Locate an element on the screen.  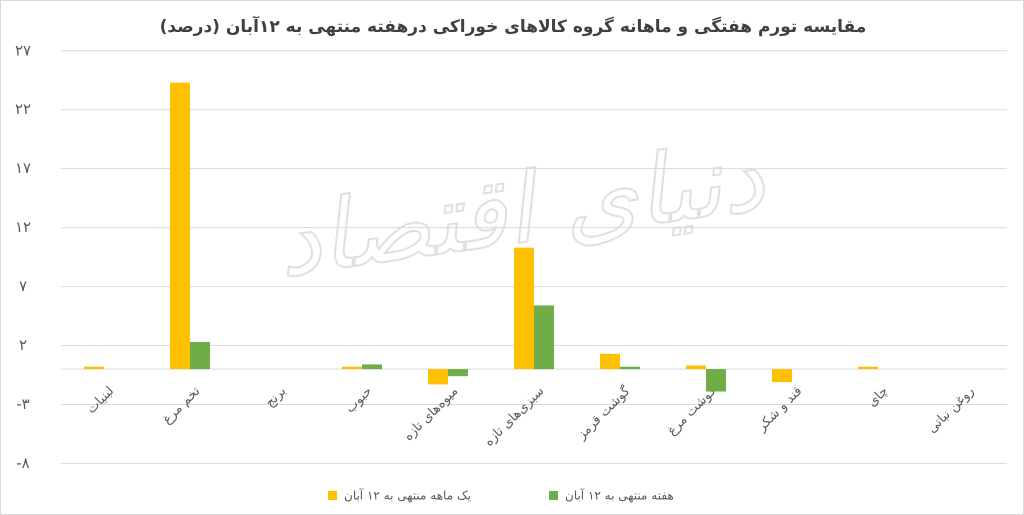
x-tick-label: میوه‌های تازه is located at coordinates (431, 414).